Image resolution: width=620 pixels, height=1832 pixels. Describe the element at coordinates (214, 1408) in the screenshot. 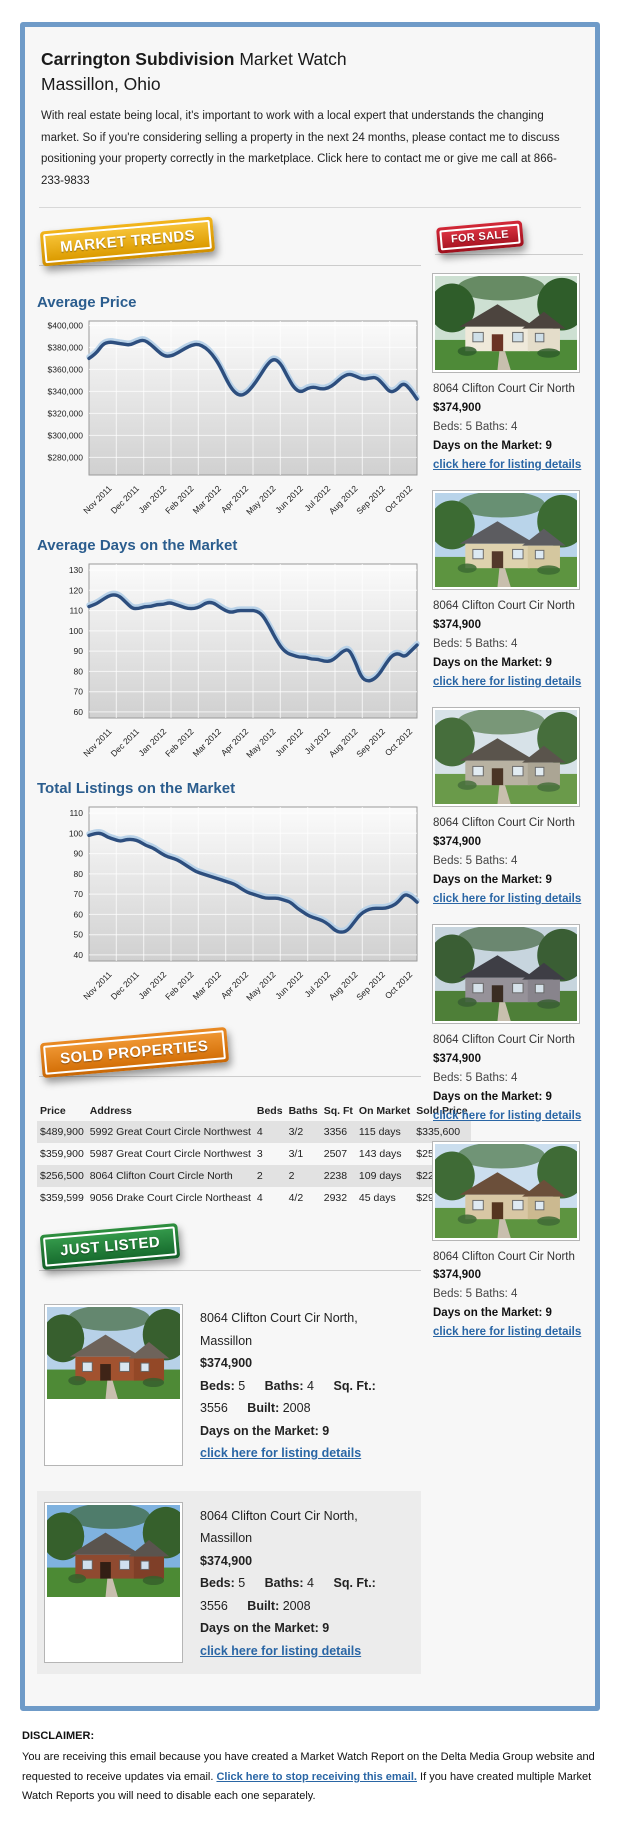

I see `spec-value: 3556` at that location.